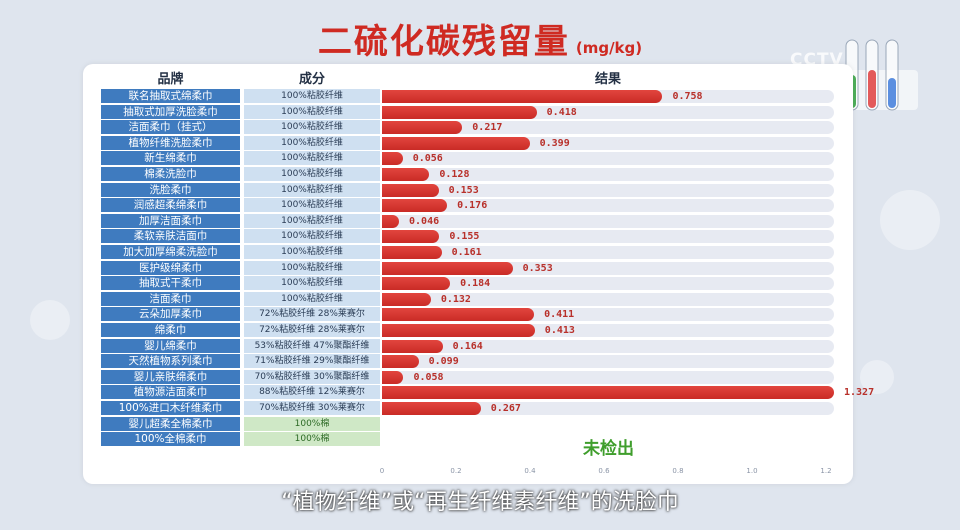 This screenshot has height=530, width=960. What do you see at coordinates (170, 79) in the screenshot?
I see `header-brand: 品牌` at bounding box center [170, 79].